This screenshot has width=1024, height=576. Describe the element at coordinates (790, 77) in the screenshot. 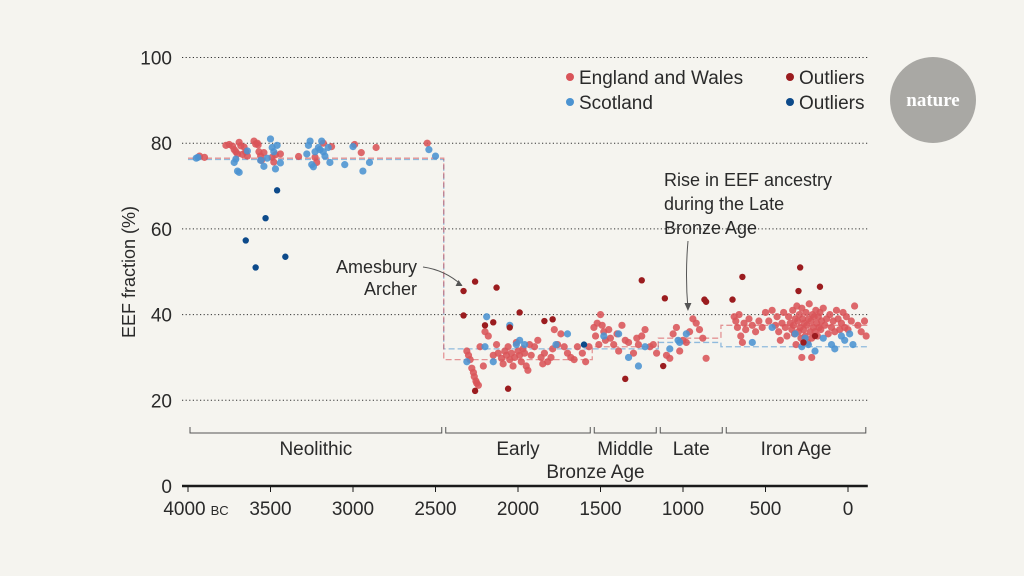

I see `legend-marker-england_wales_outlier` at that location.